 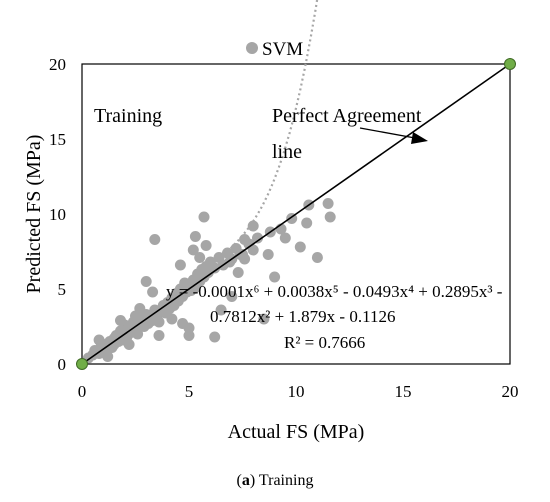 I want to click on x-tick-label: 20, so click(x=510, y=391).